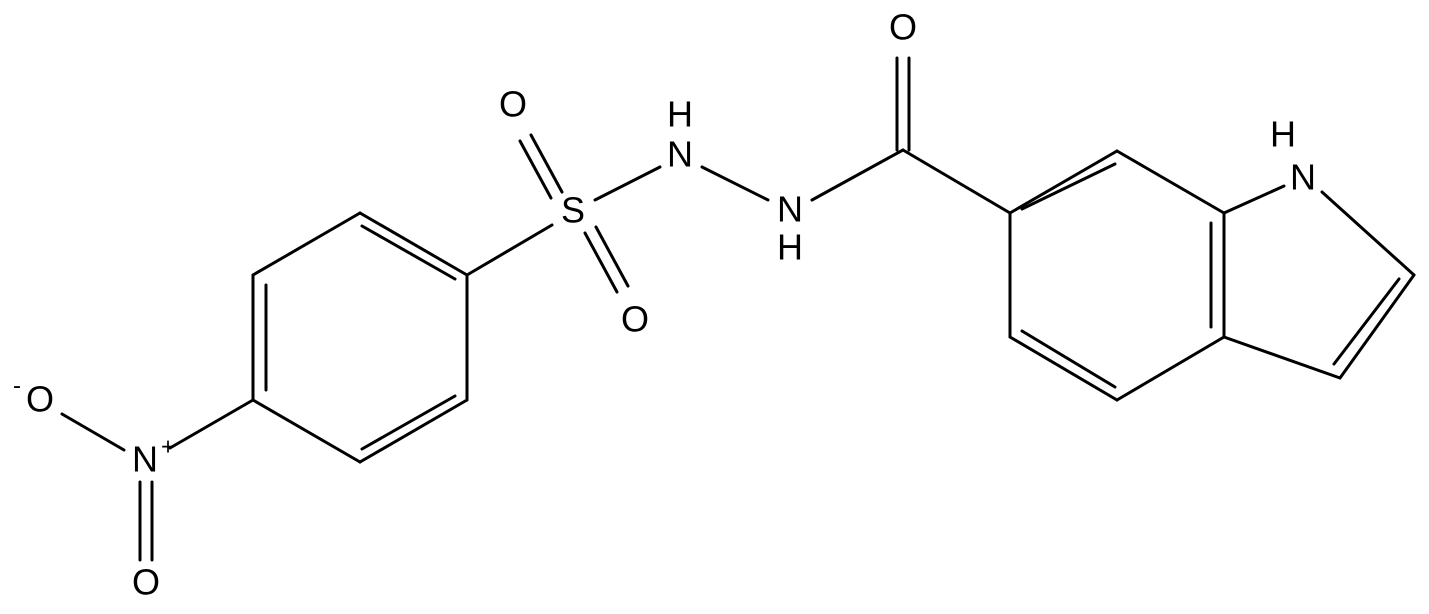  Describe the element at coordinates (168, 446) in the screenshot. I see `atom-charge: +` at that location.